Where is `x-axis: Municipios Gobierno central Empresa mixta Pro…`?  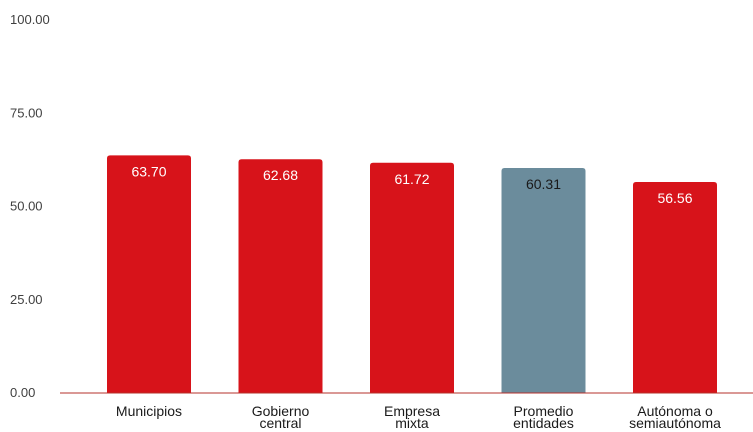 x-axis: Municipios Gobierno central Empresa mixta Pro… is located at coordinates (418, 417).